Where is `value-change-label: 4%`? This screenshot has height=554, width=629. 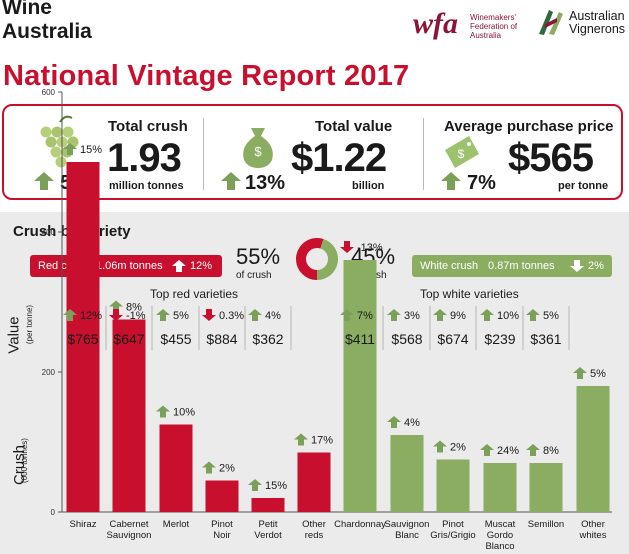 value-change-label: 4% is located at coordinates (273, 316).